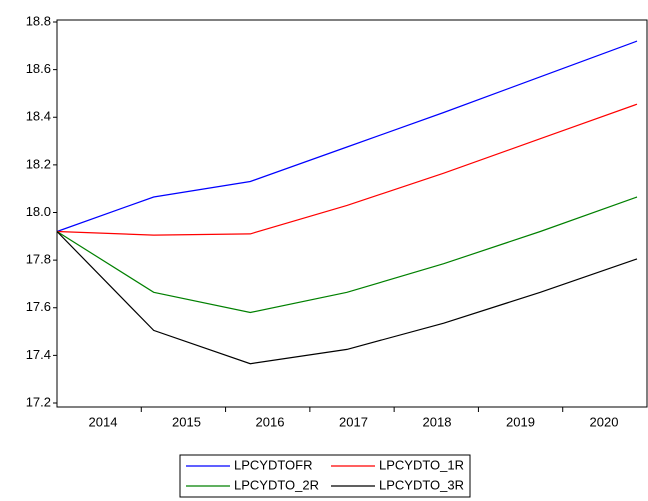 This screenshot has height=501, width=648. Describe the element at coordinates (38, 354) in the screenshot. I see `y-tick-label: 17.4` at that location.